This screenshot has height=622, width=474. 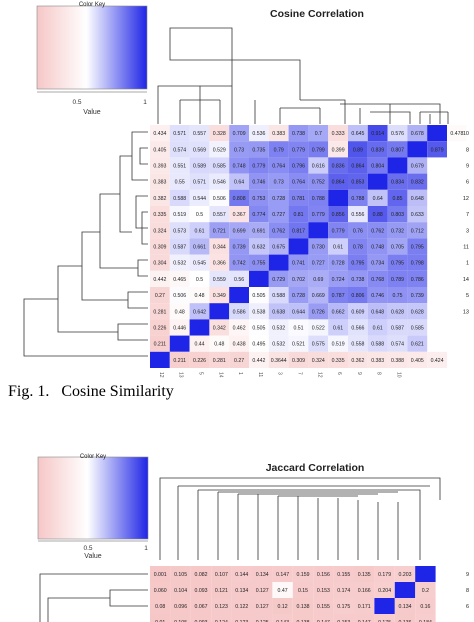 I want to click on heatmap-cell-value: 0.44, so click(x=199, y=345).